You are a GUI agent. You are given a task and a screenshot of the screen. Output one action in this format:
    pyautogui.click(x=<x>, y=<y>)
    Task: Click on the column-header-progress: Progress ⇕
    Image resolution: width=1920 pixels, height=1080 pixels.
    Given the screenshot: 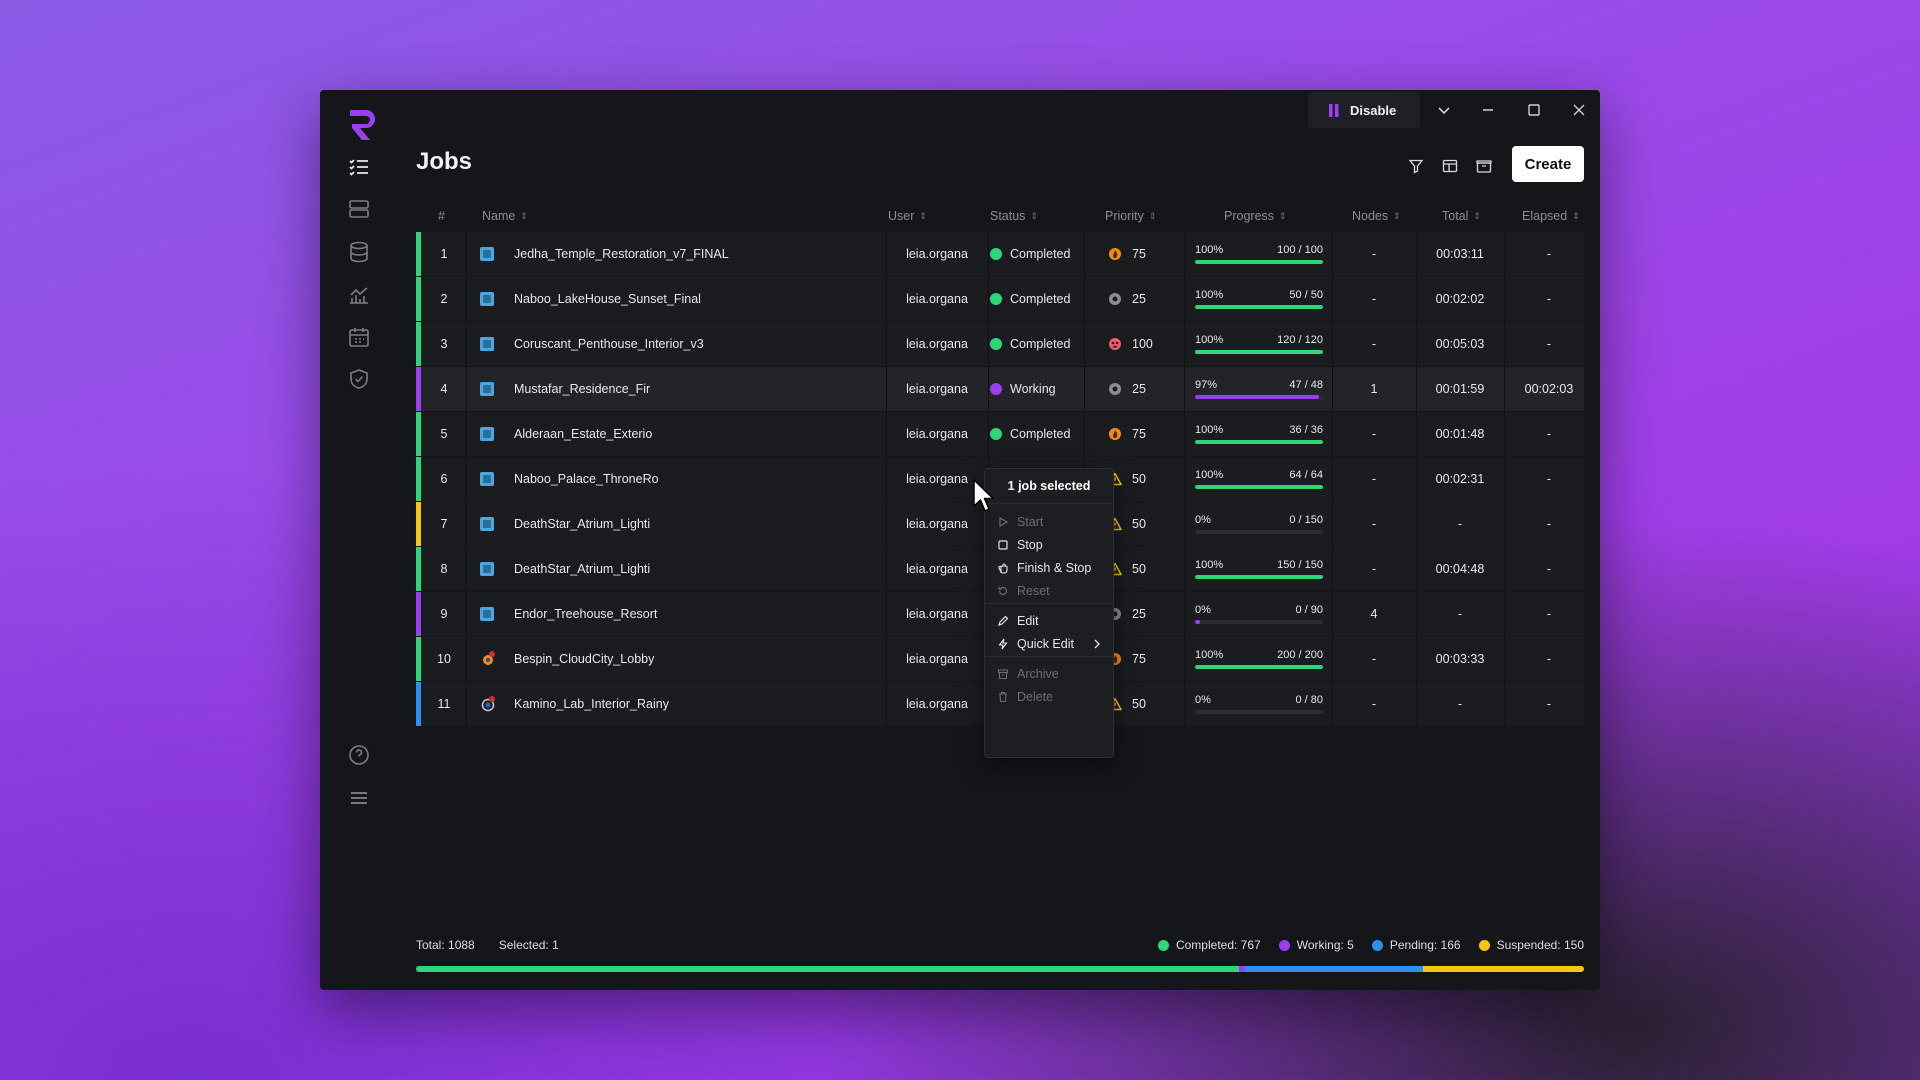 What is the action you would take?
    pyautogui.click(x=1255, y=216)
    